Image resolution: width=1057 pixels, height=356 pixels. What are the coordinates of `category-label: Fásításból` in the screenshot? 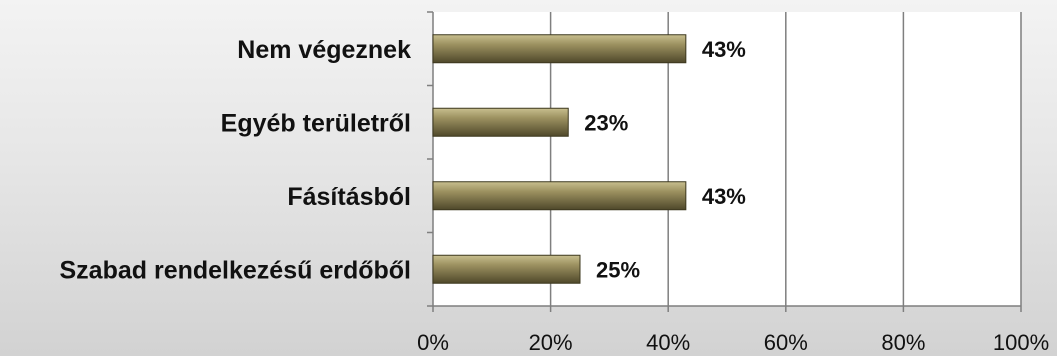 It's located at (349, 197).